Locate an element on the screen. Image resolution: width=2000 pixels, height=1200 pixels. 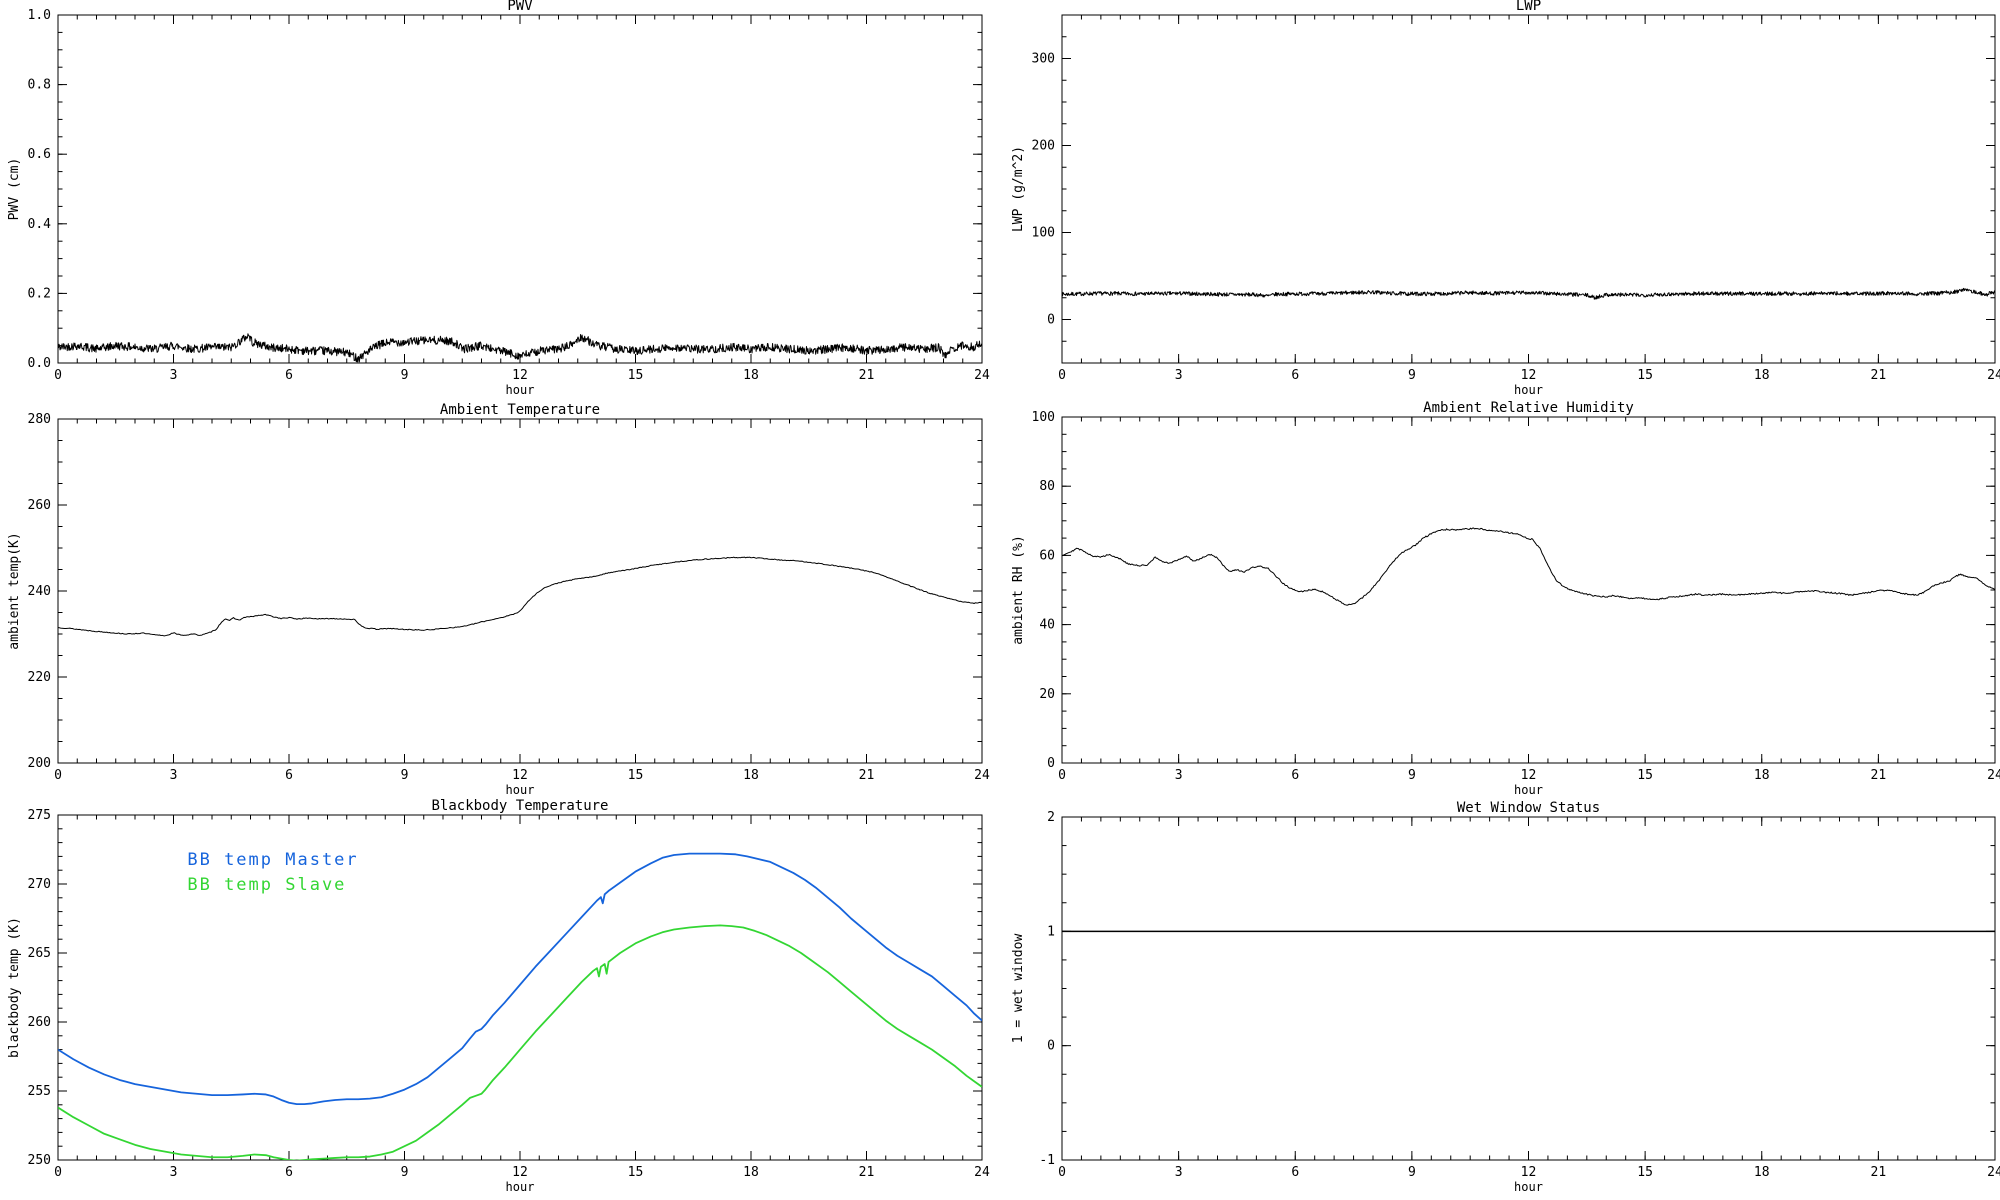
lwp-xtick-label: 21 is located at coordinates (1879, 375).